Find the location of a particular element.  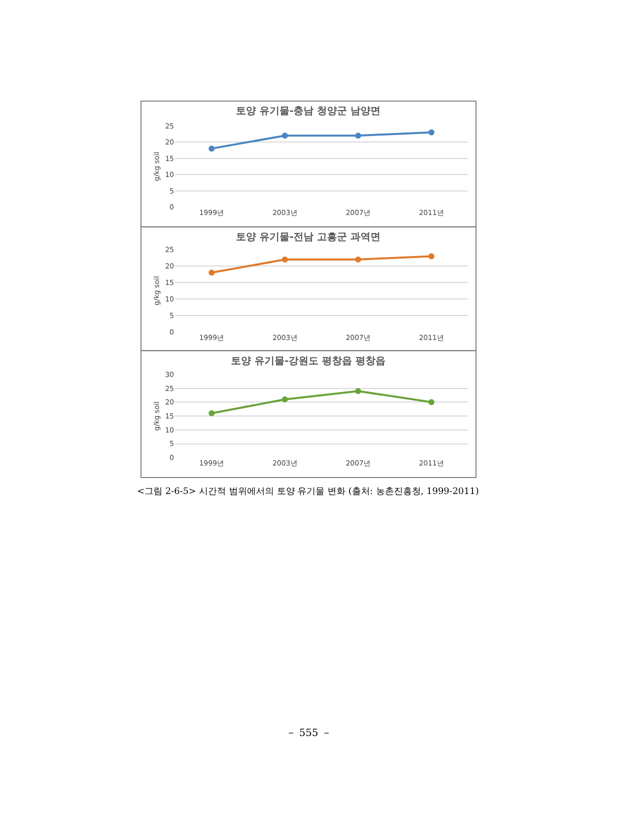

text: <그림 2-6-5> 시간적 범위에서의 토양 유기물 변화 (출처: 농촌진흥청, 1999-2011) is located at coordinates (308, 492).